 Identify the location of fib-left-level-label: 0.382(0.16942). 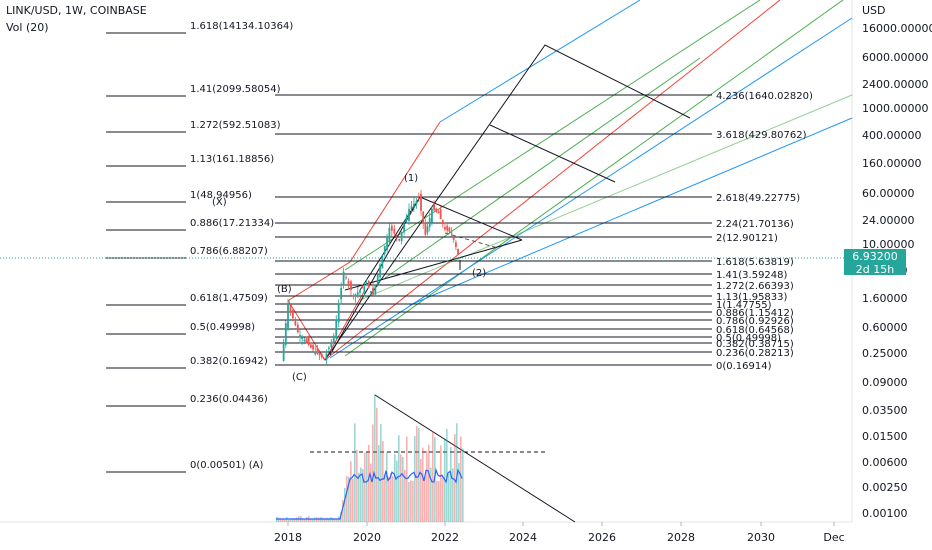
(229, 361).